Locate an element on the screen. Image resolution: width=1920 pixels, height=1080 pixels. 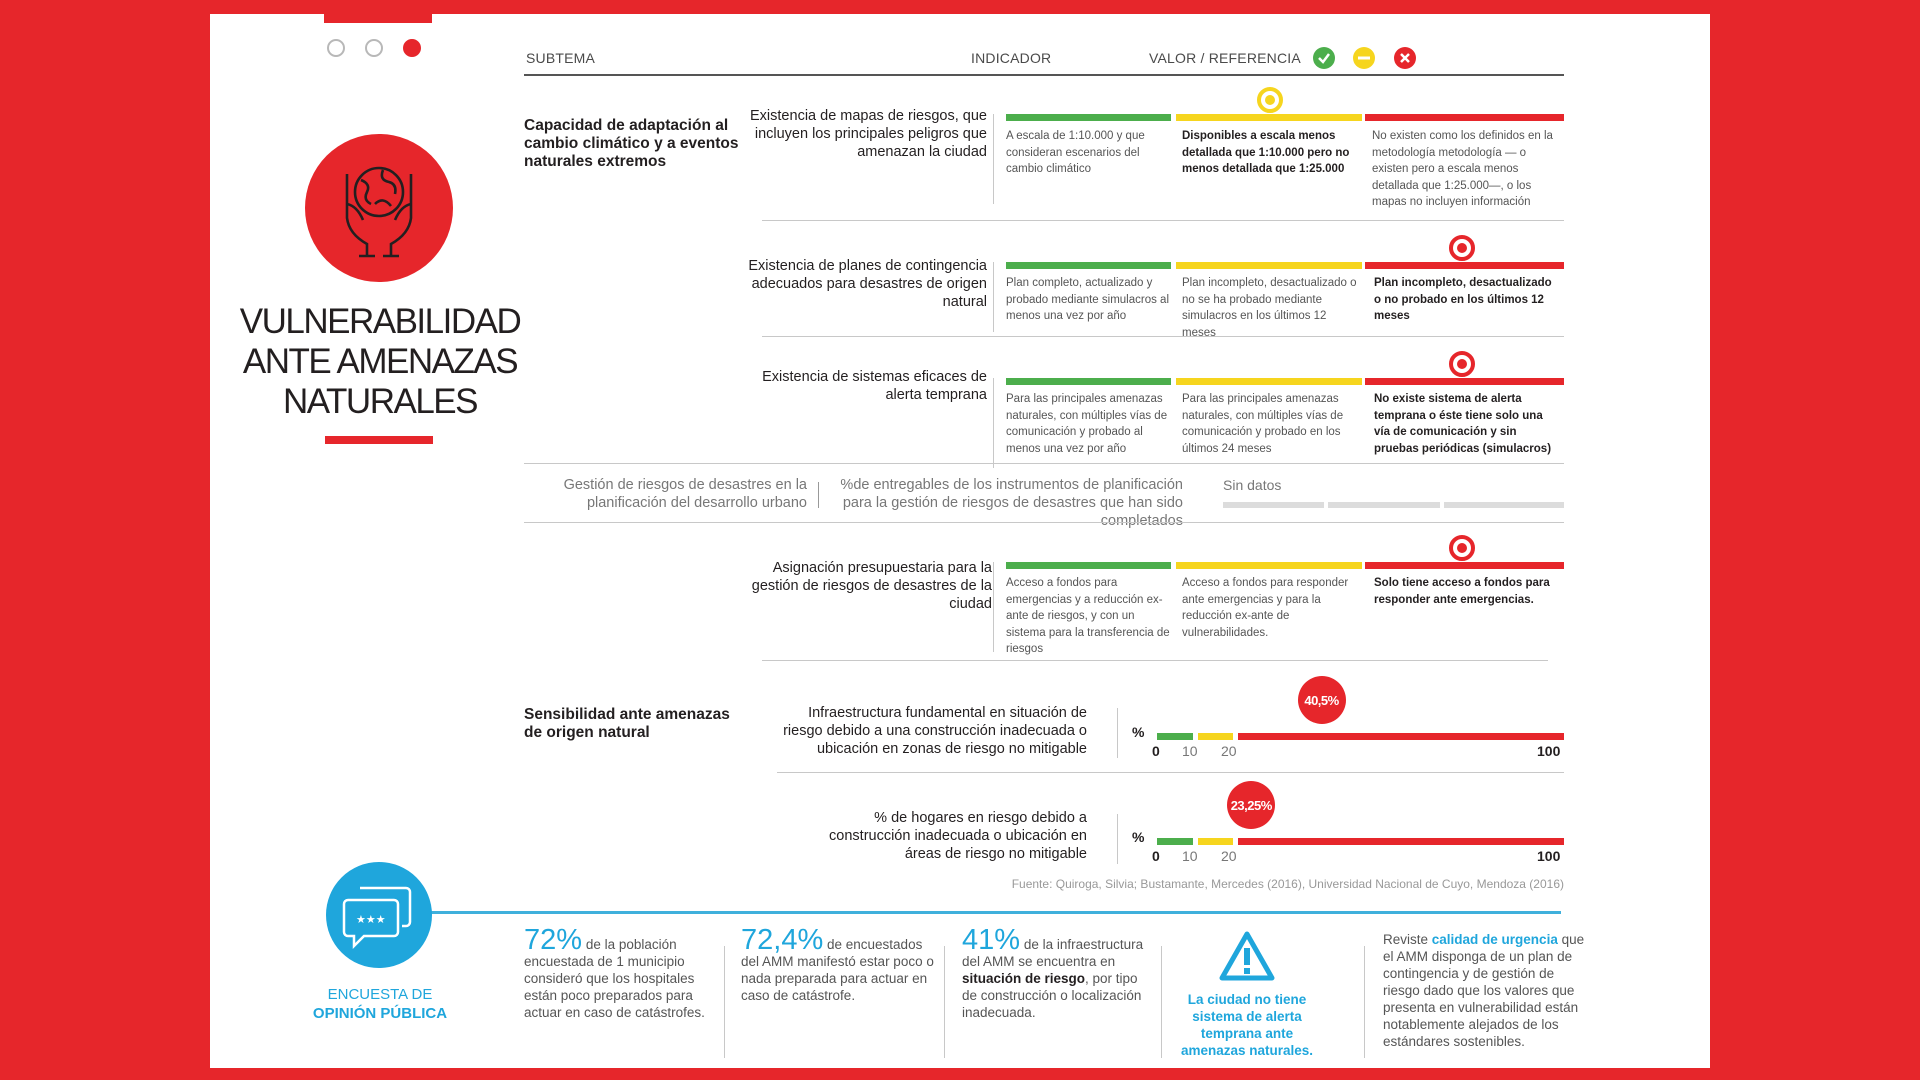
marker-yellow is located at coordinates (1270, 100).